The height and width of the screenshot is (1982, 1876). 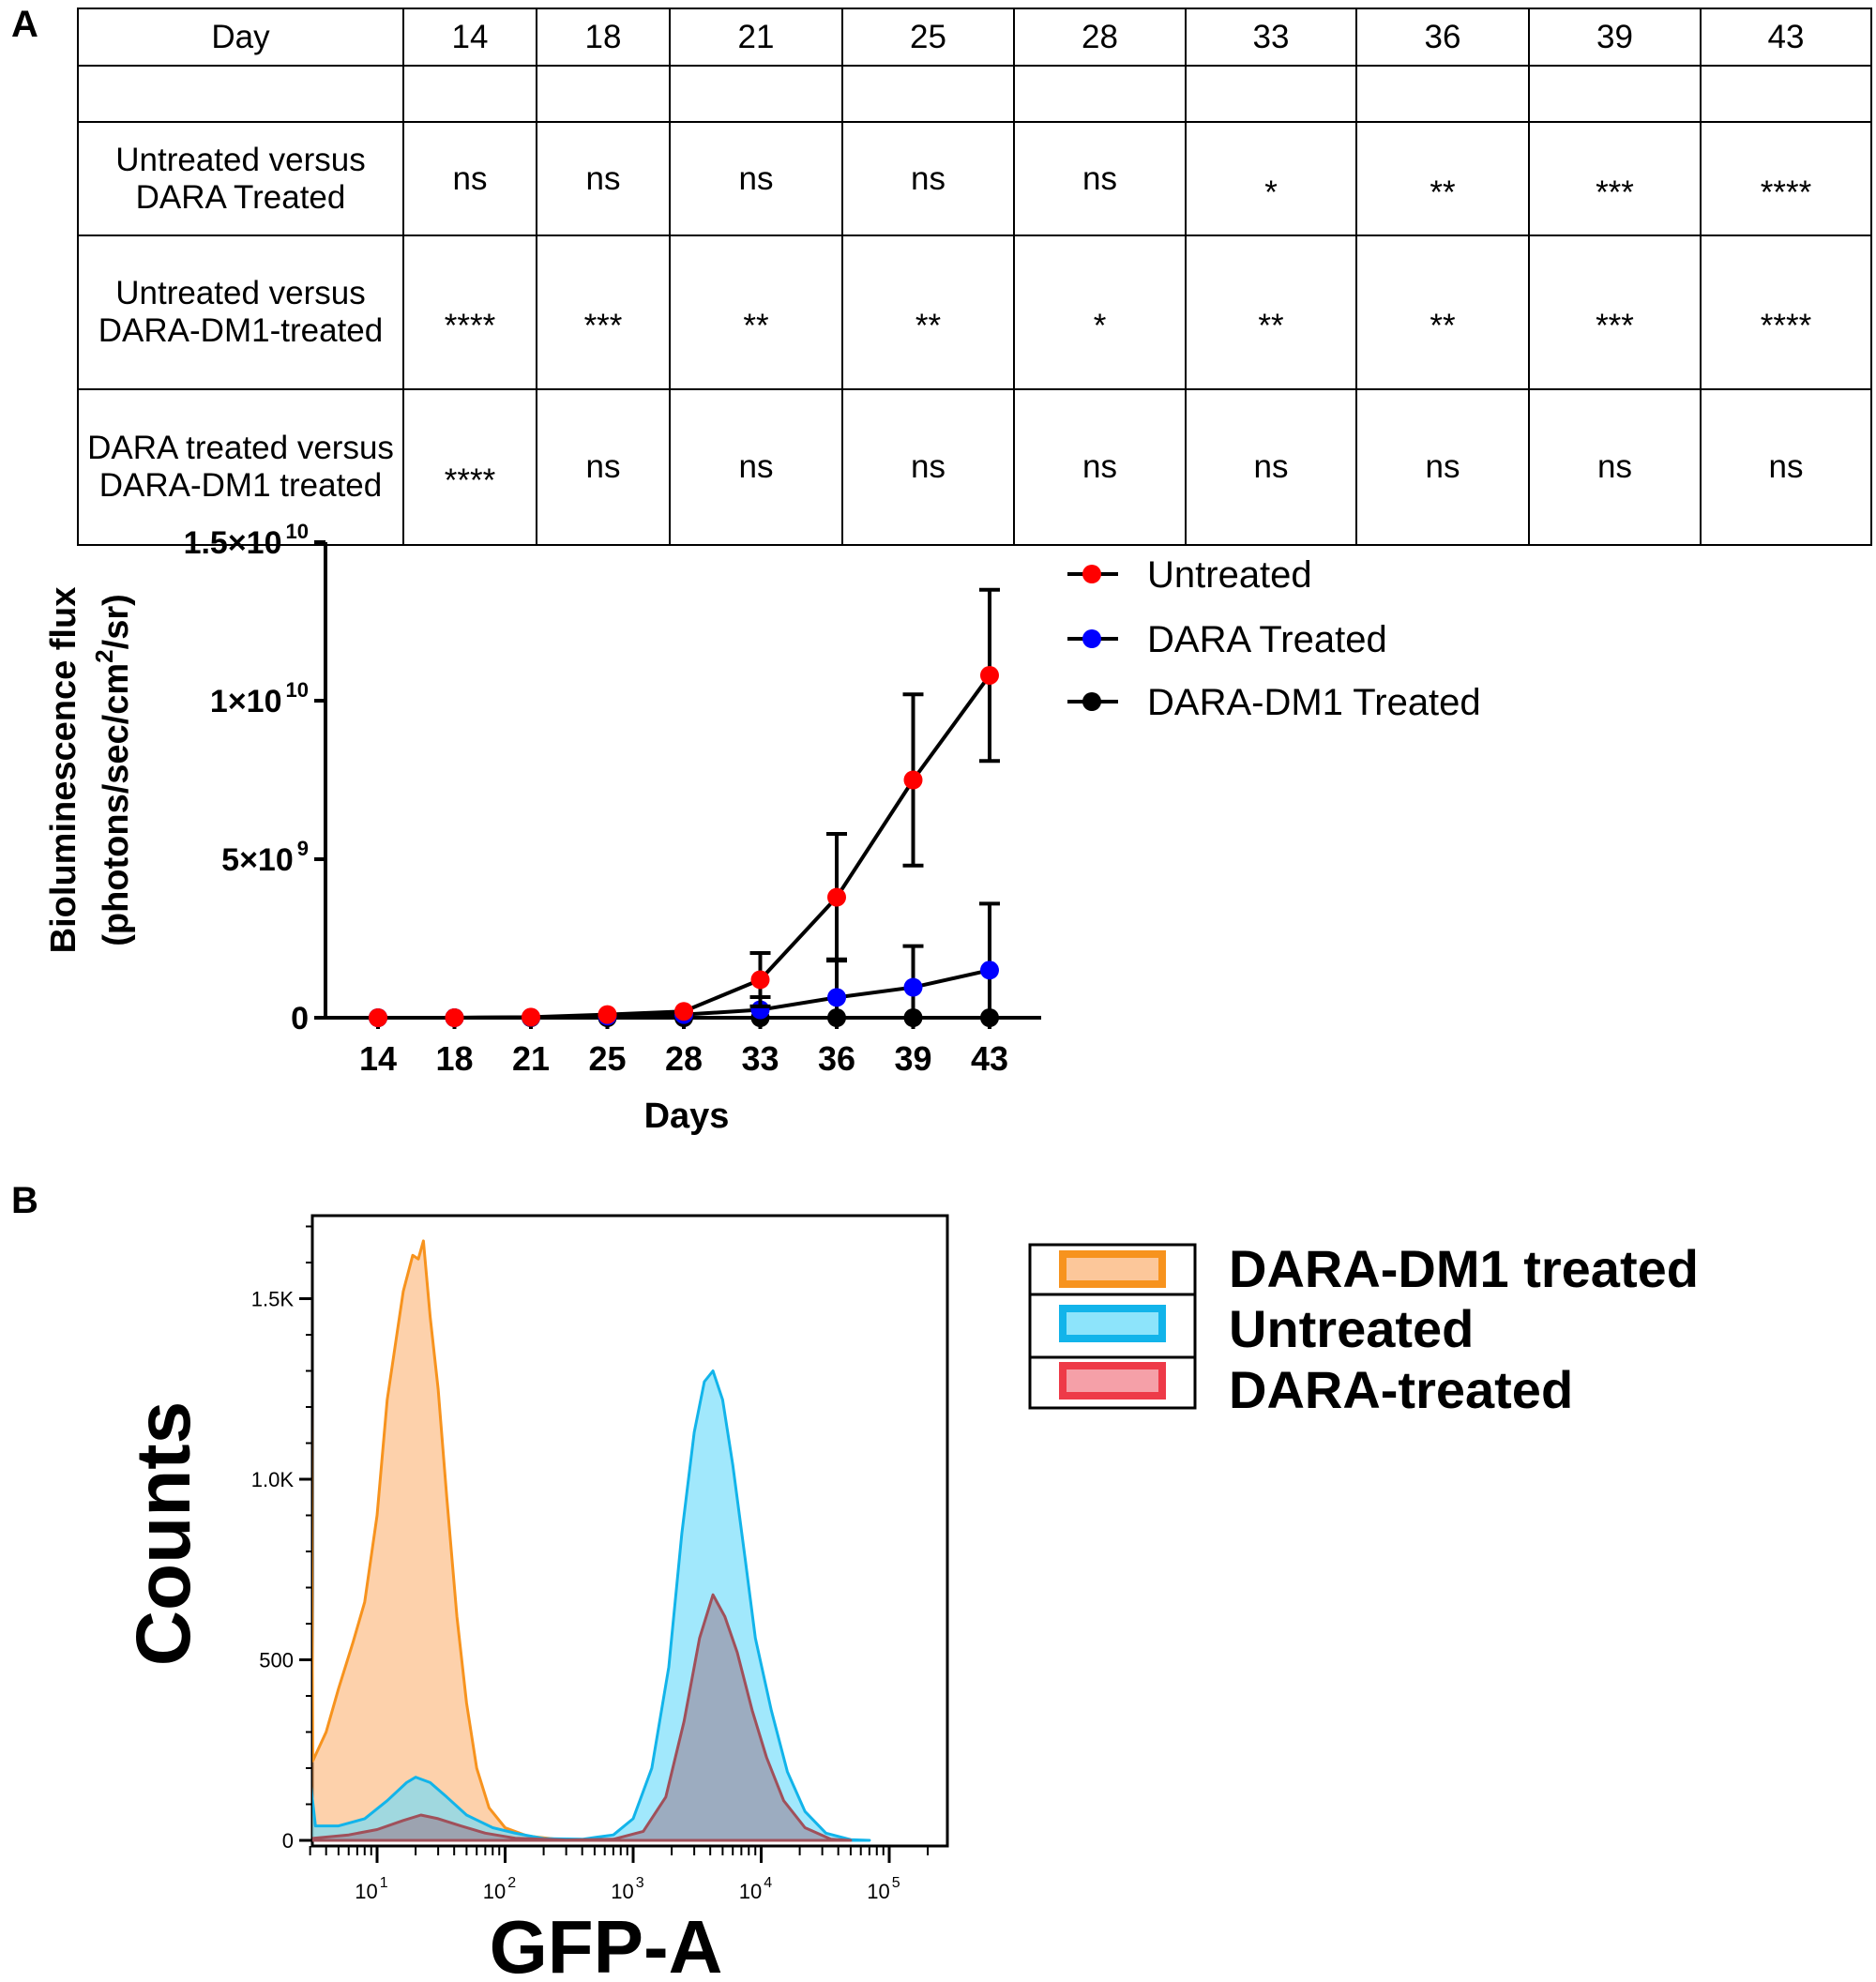 What do you see at coordinates (836, 1058) in the screenshot?
I see `x-tick-label: 36` at bounding box center [836, 1058].